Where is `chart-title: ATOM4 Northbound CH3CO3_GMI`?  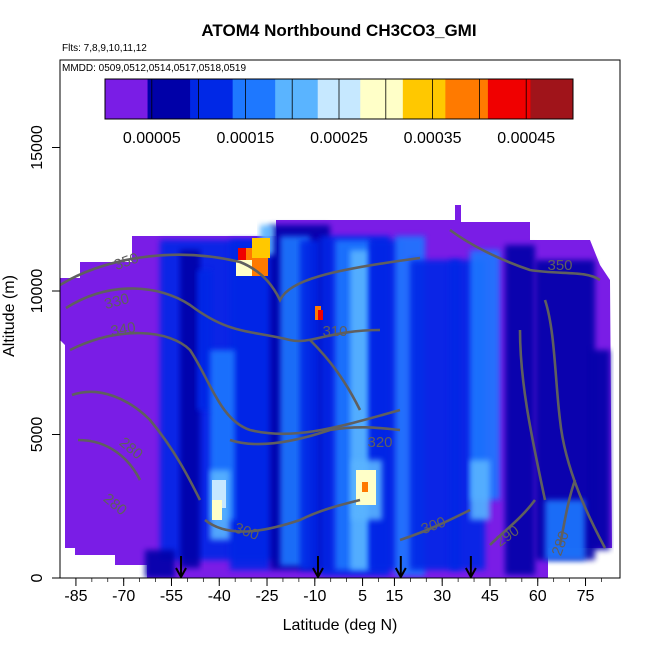
chart-title: ATOM4 Northbound CH3CO3_GMI is located at coordinates (338, 30).